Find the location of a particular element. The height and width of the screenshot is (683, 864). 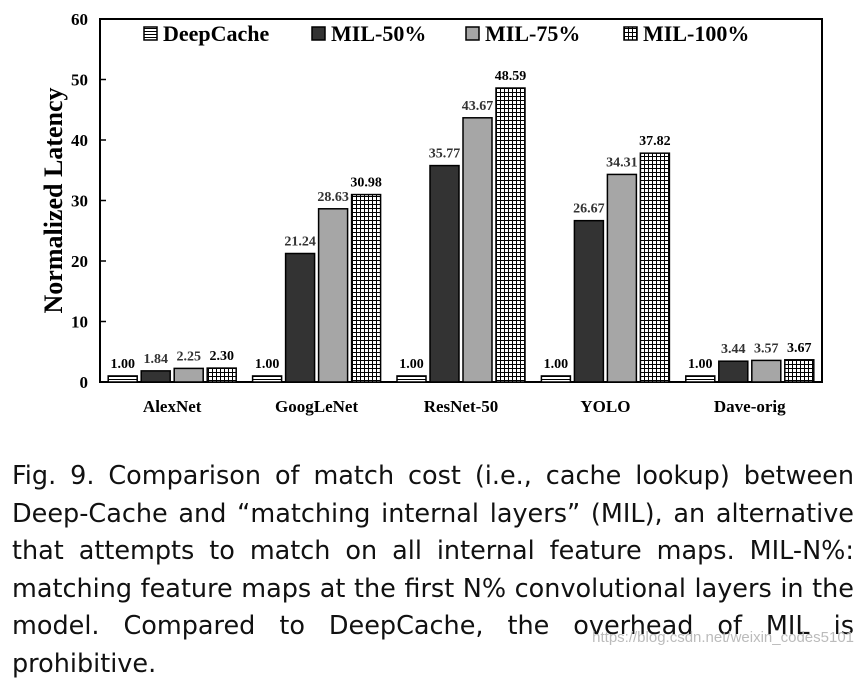

legend-swatch-mil-100- is located at coordinates (630, 33).